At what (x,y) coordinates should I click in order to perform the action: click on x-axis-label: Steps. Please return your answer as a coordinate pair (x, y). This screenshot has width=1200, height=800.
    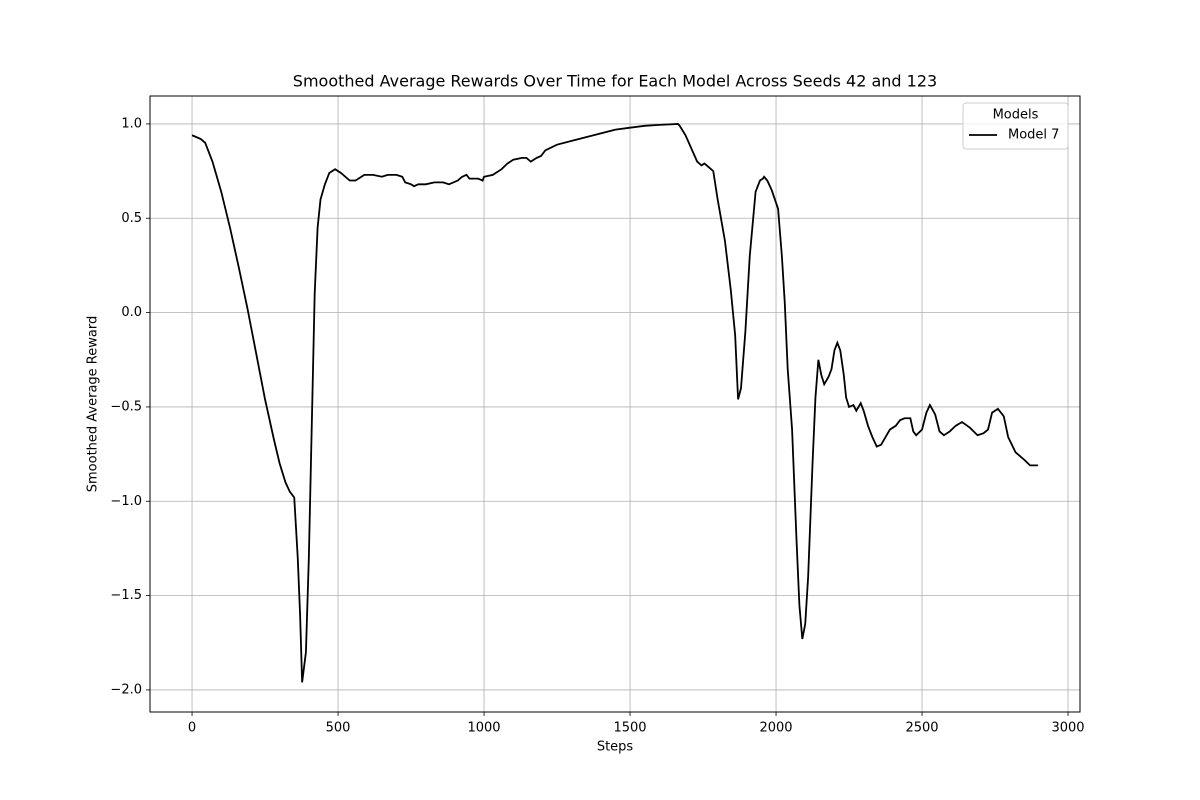
    Looking at the image, I should click on (615, 747).